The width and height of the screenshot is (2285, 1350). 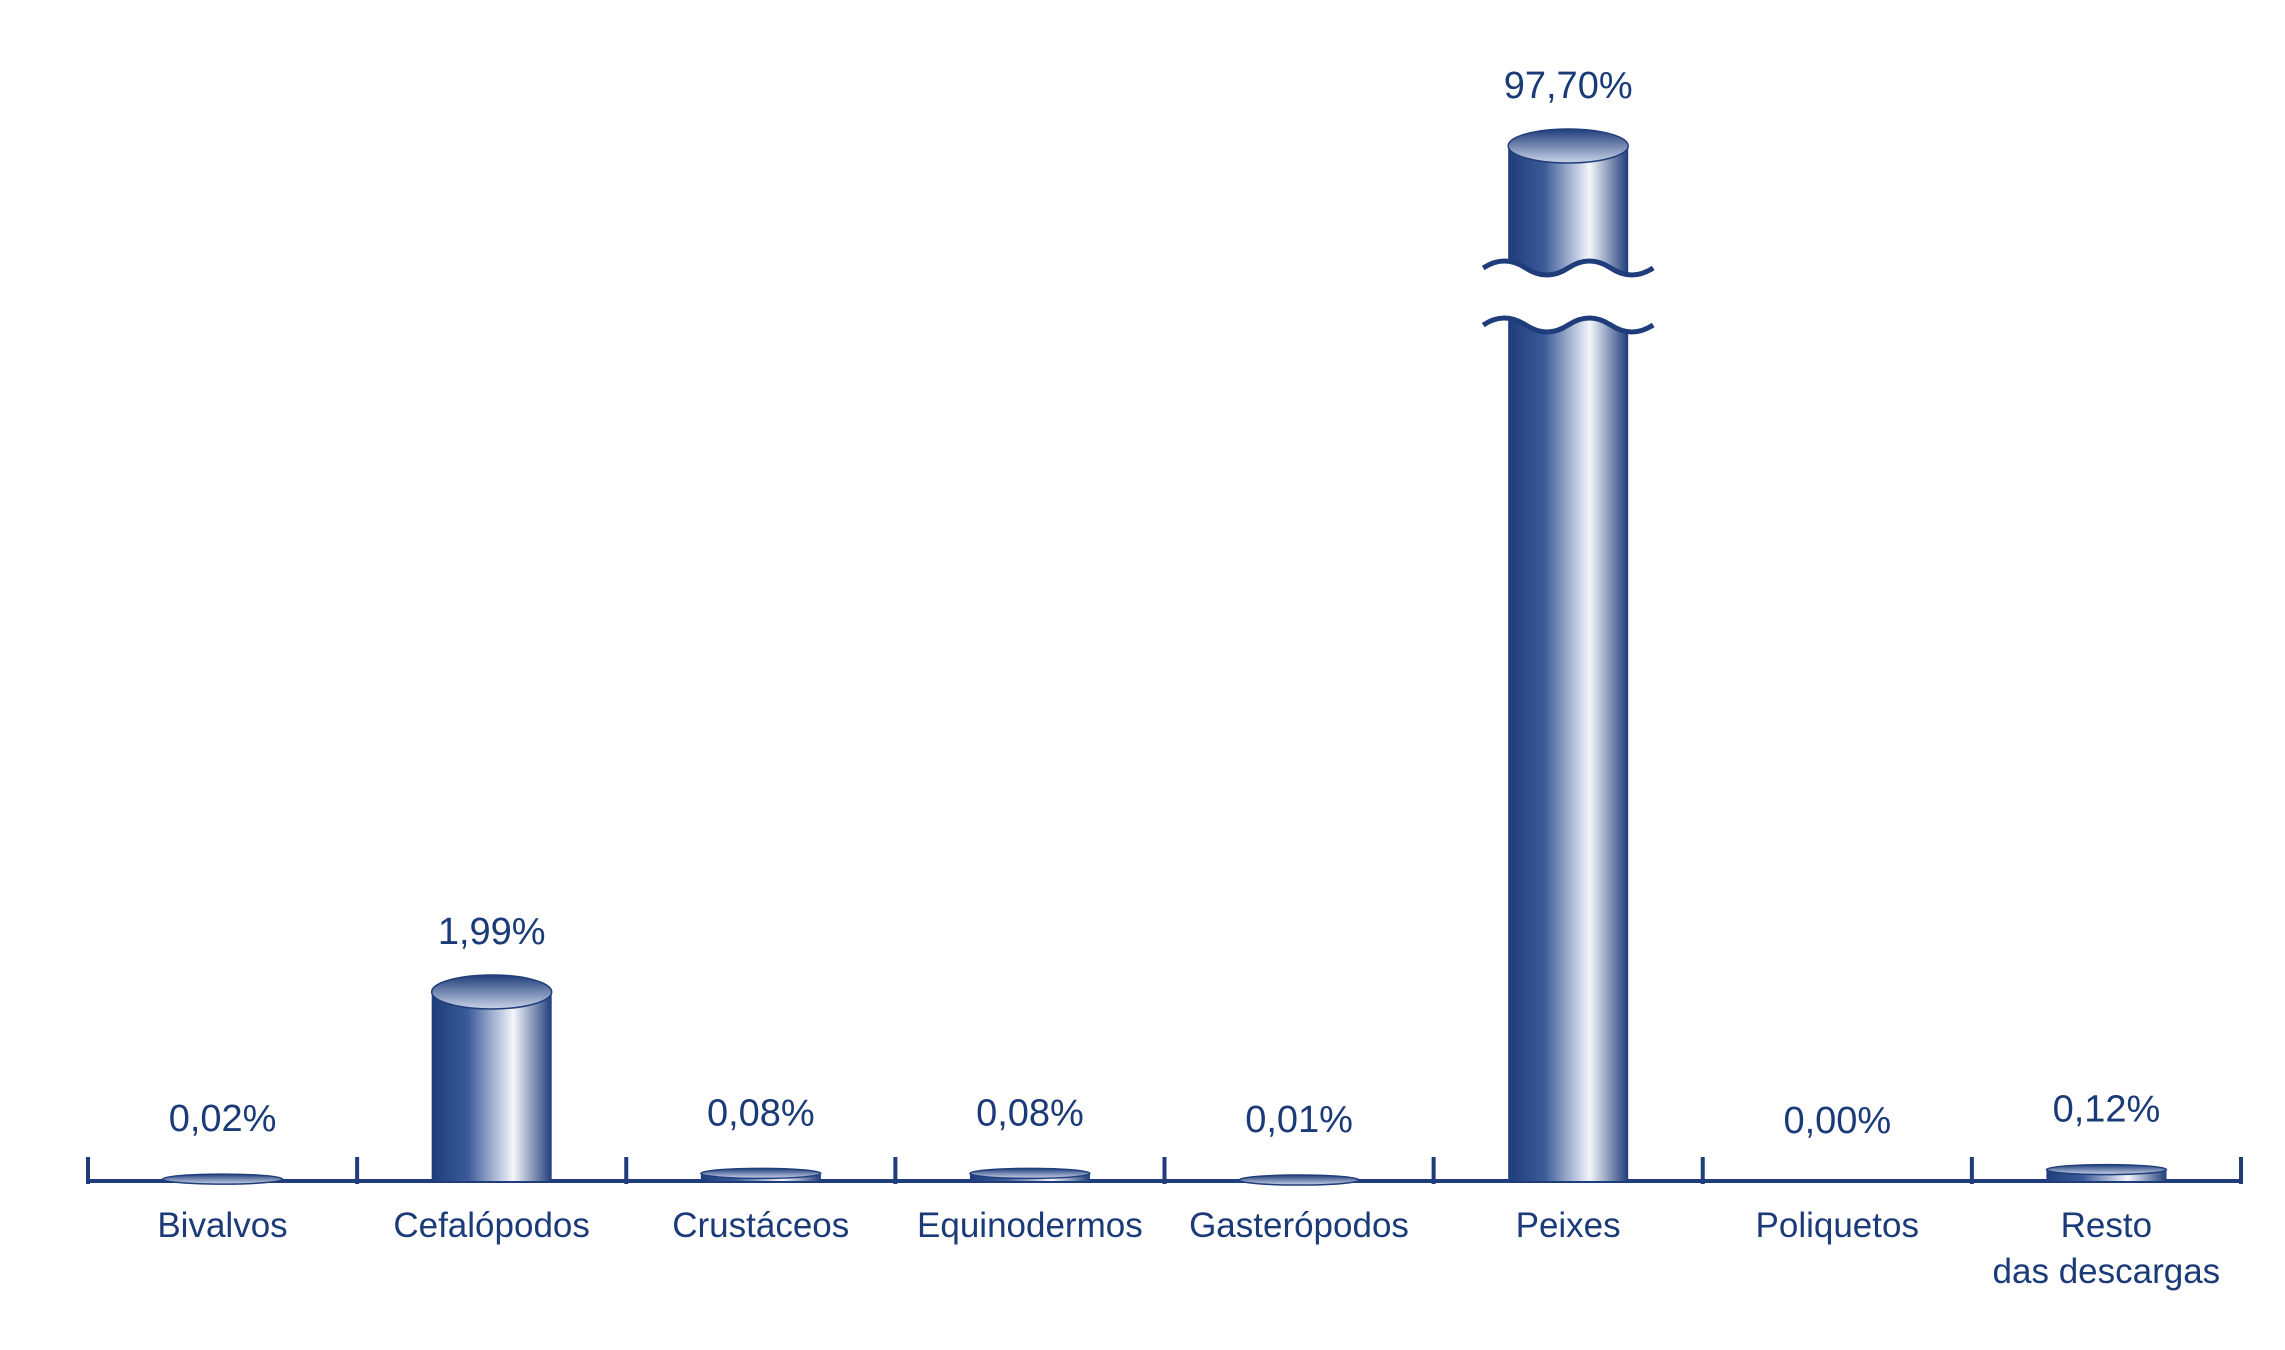 I want to click on x-tick-label: Resto das descargas, so click(x=2106, y=1248).